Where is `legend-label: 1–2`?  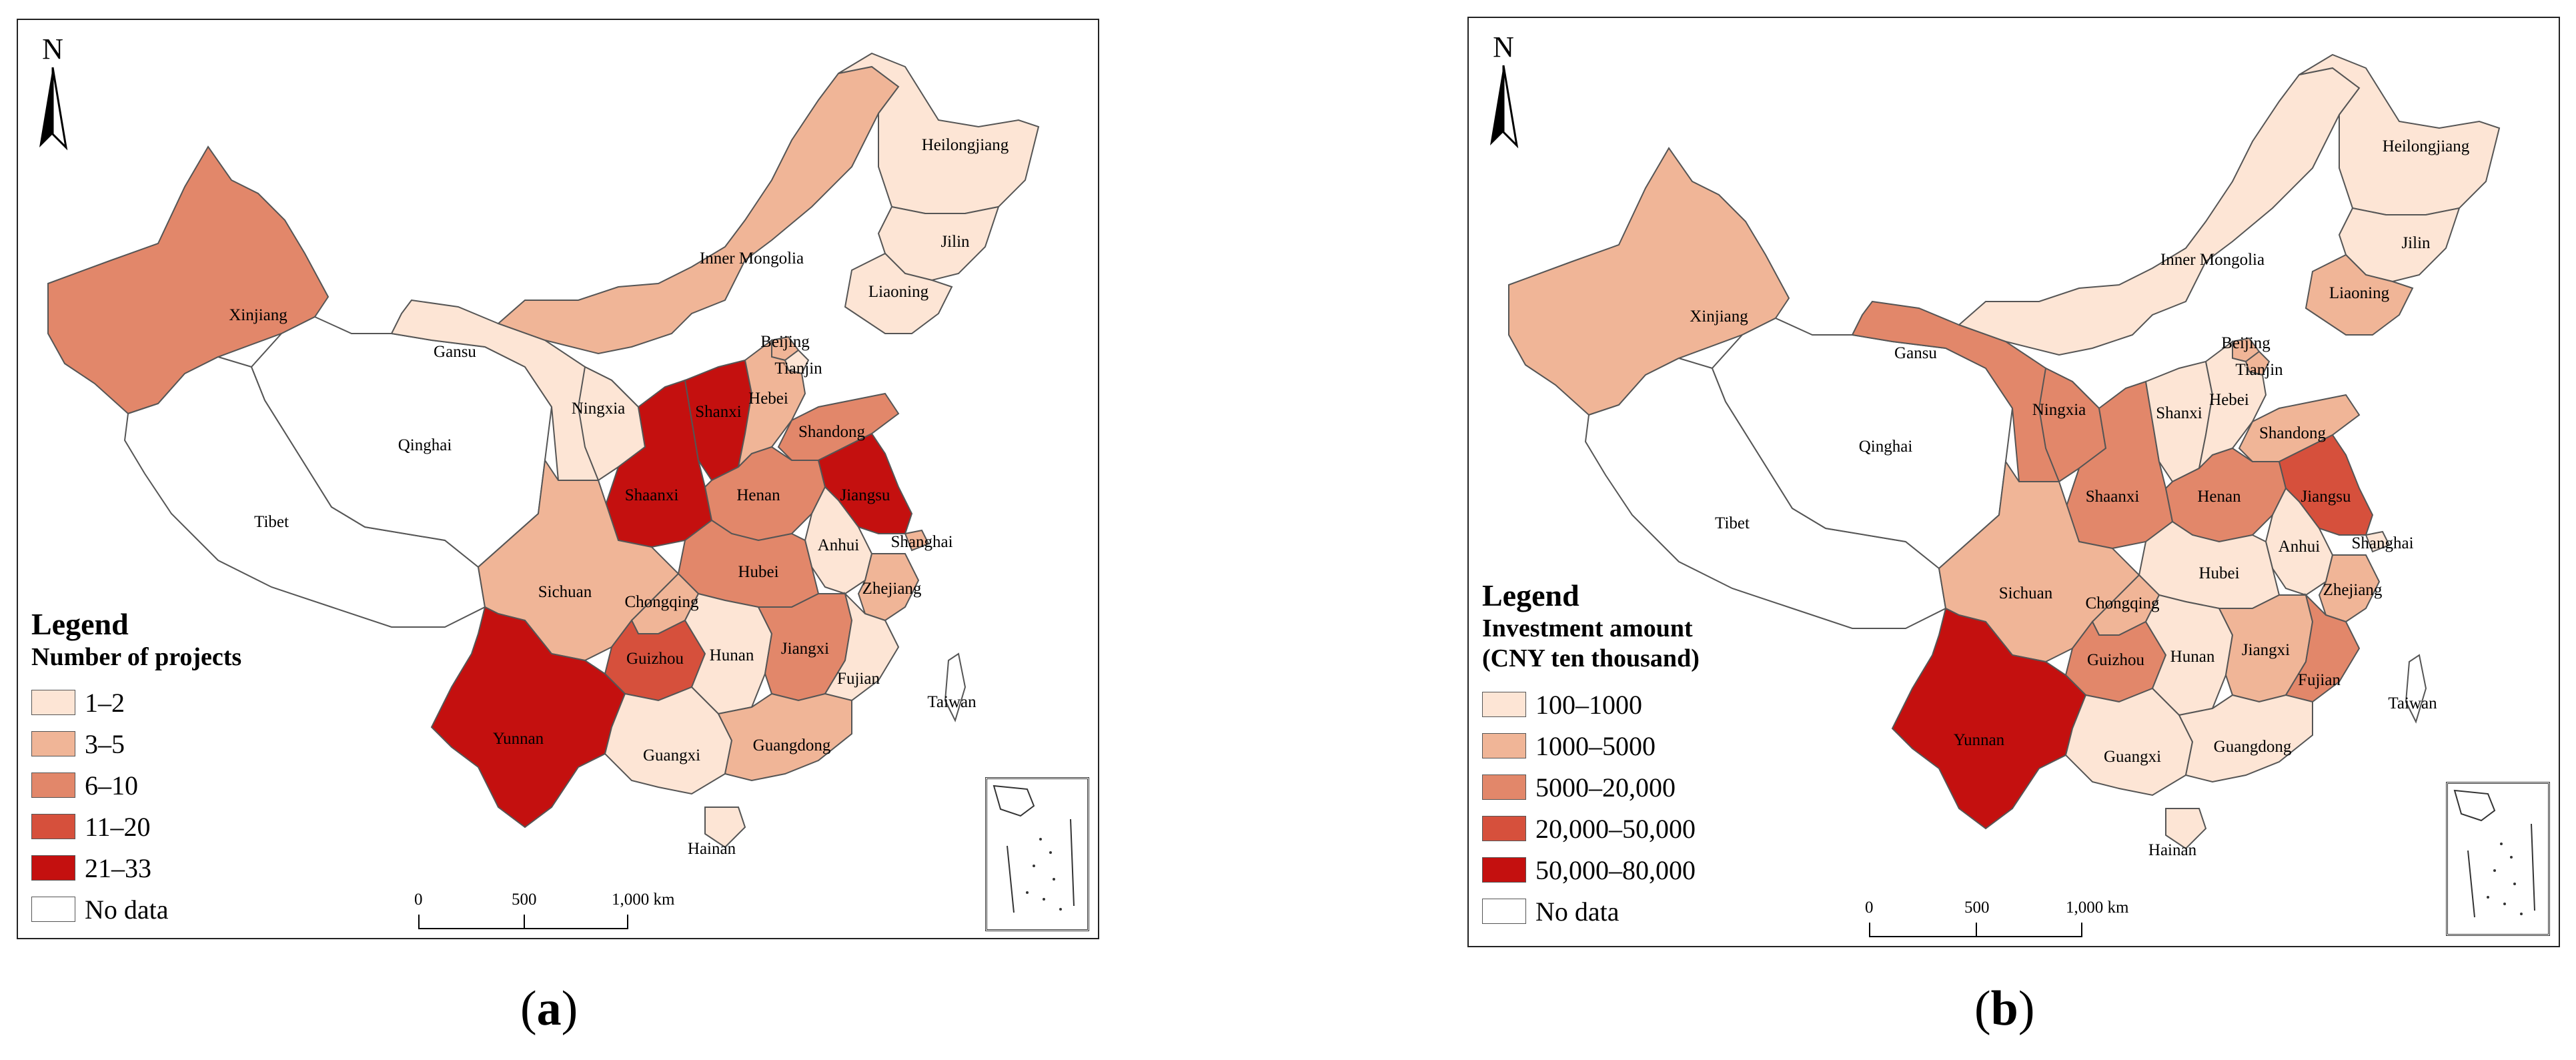 legend-label: 1–2 is located at coordinates (105, 702).